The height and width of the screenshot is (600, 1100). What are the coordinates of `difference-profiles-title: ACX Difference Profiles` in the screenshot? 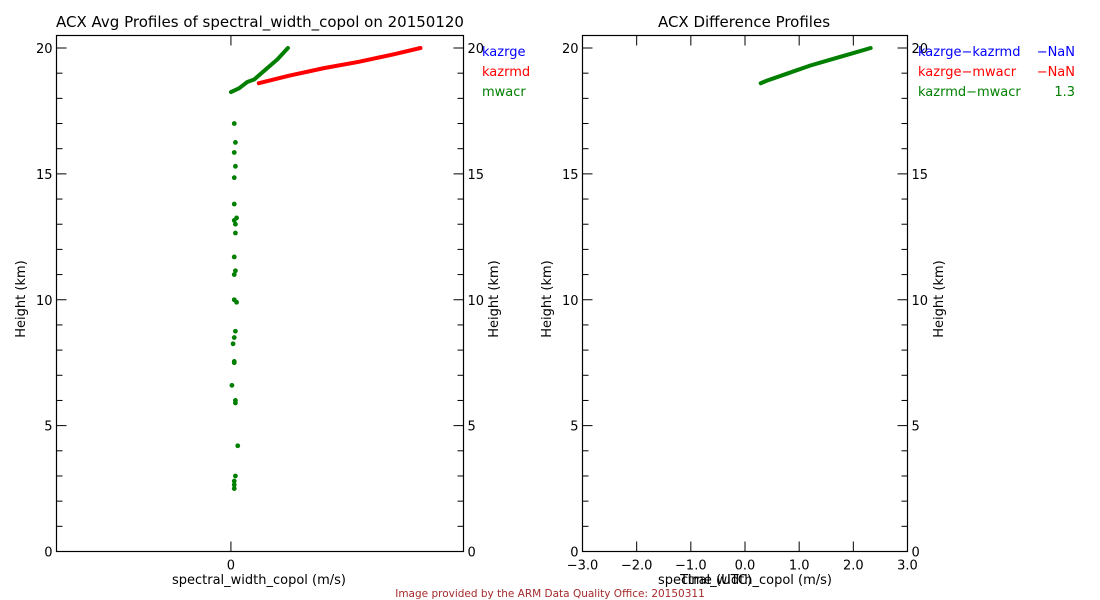 It's located at (744, 22).